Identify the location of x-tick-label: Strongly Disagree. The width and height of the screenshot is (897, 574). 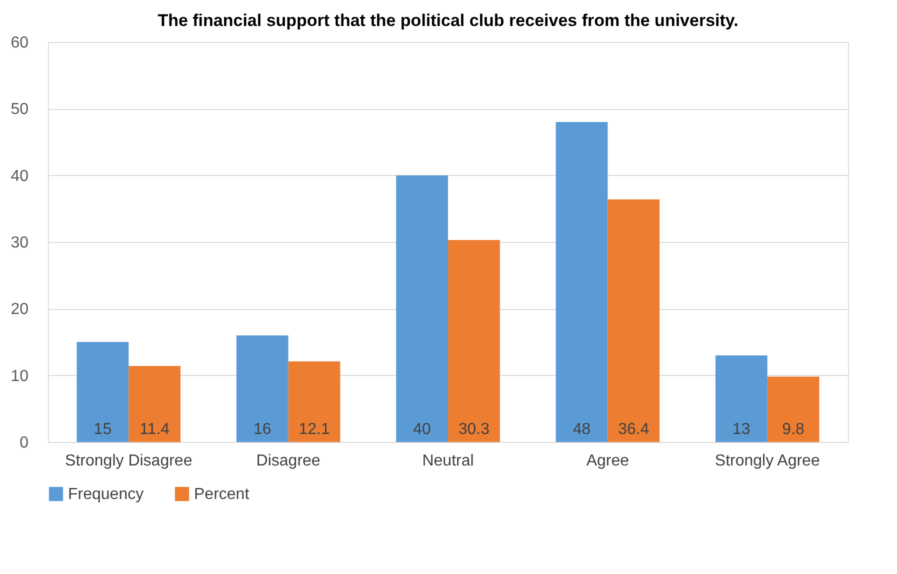
(128, 461).